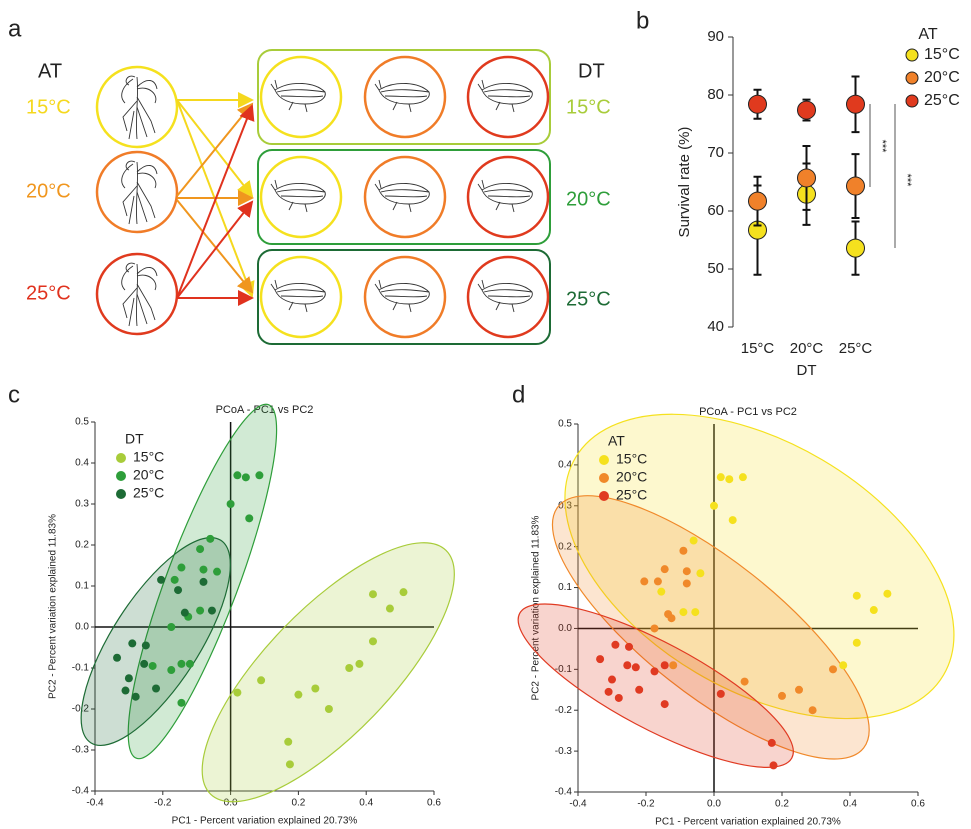  Describe the element at coordinates (81, 791) in the screenshot. I see `y-tick-label: -0.4` at that location.